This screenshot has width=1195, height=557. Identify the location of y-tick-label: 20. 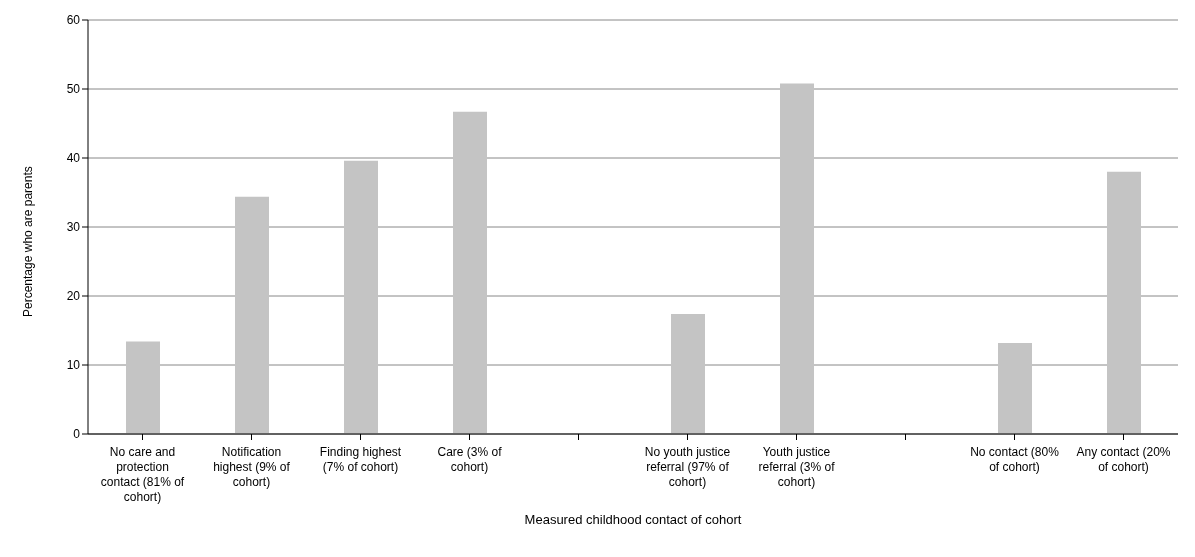
(73, 296).